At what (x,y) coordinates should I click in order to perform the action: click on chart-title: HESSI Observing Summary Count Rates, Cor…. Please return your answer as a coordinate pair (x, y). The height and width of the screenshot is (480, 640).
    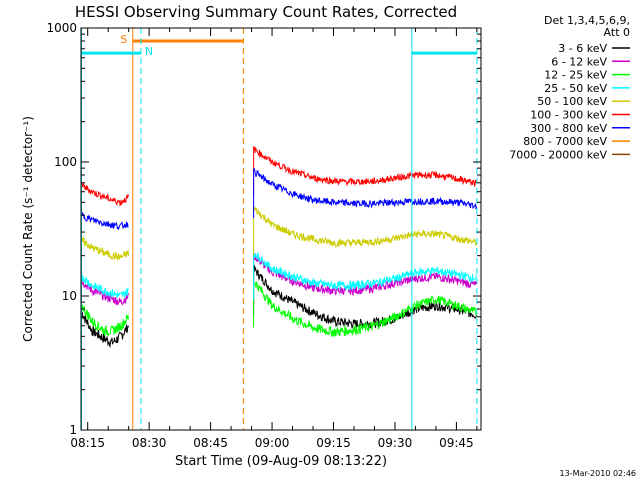
    Looking at the image, I should click on (266, 12).